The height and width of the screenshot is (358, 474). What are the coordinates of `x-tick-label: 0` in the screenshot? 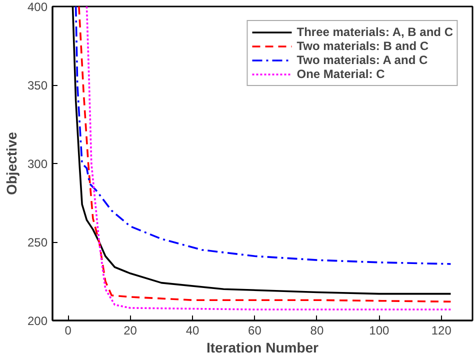 It's located at (68, 331).